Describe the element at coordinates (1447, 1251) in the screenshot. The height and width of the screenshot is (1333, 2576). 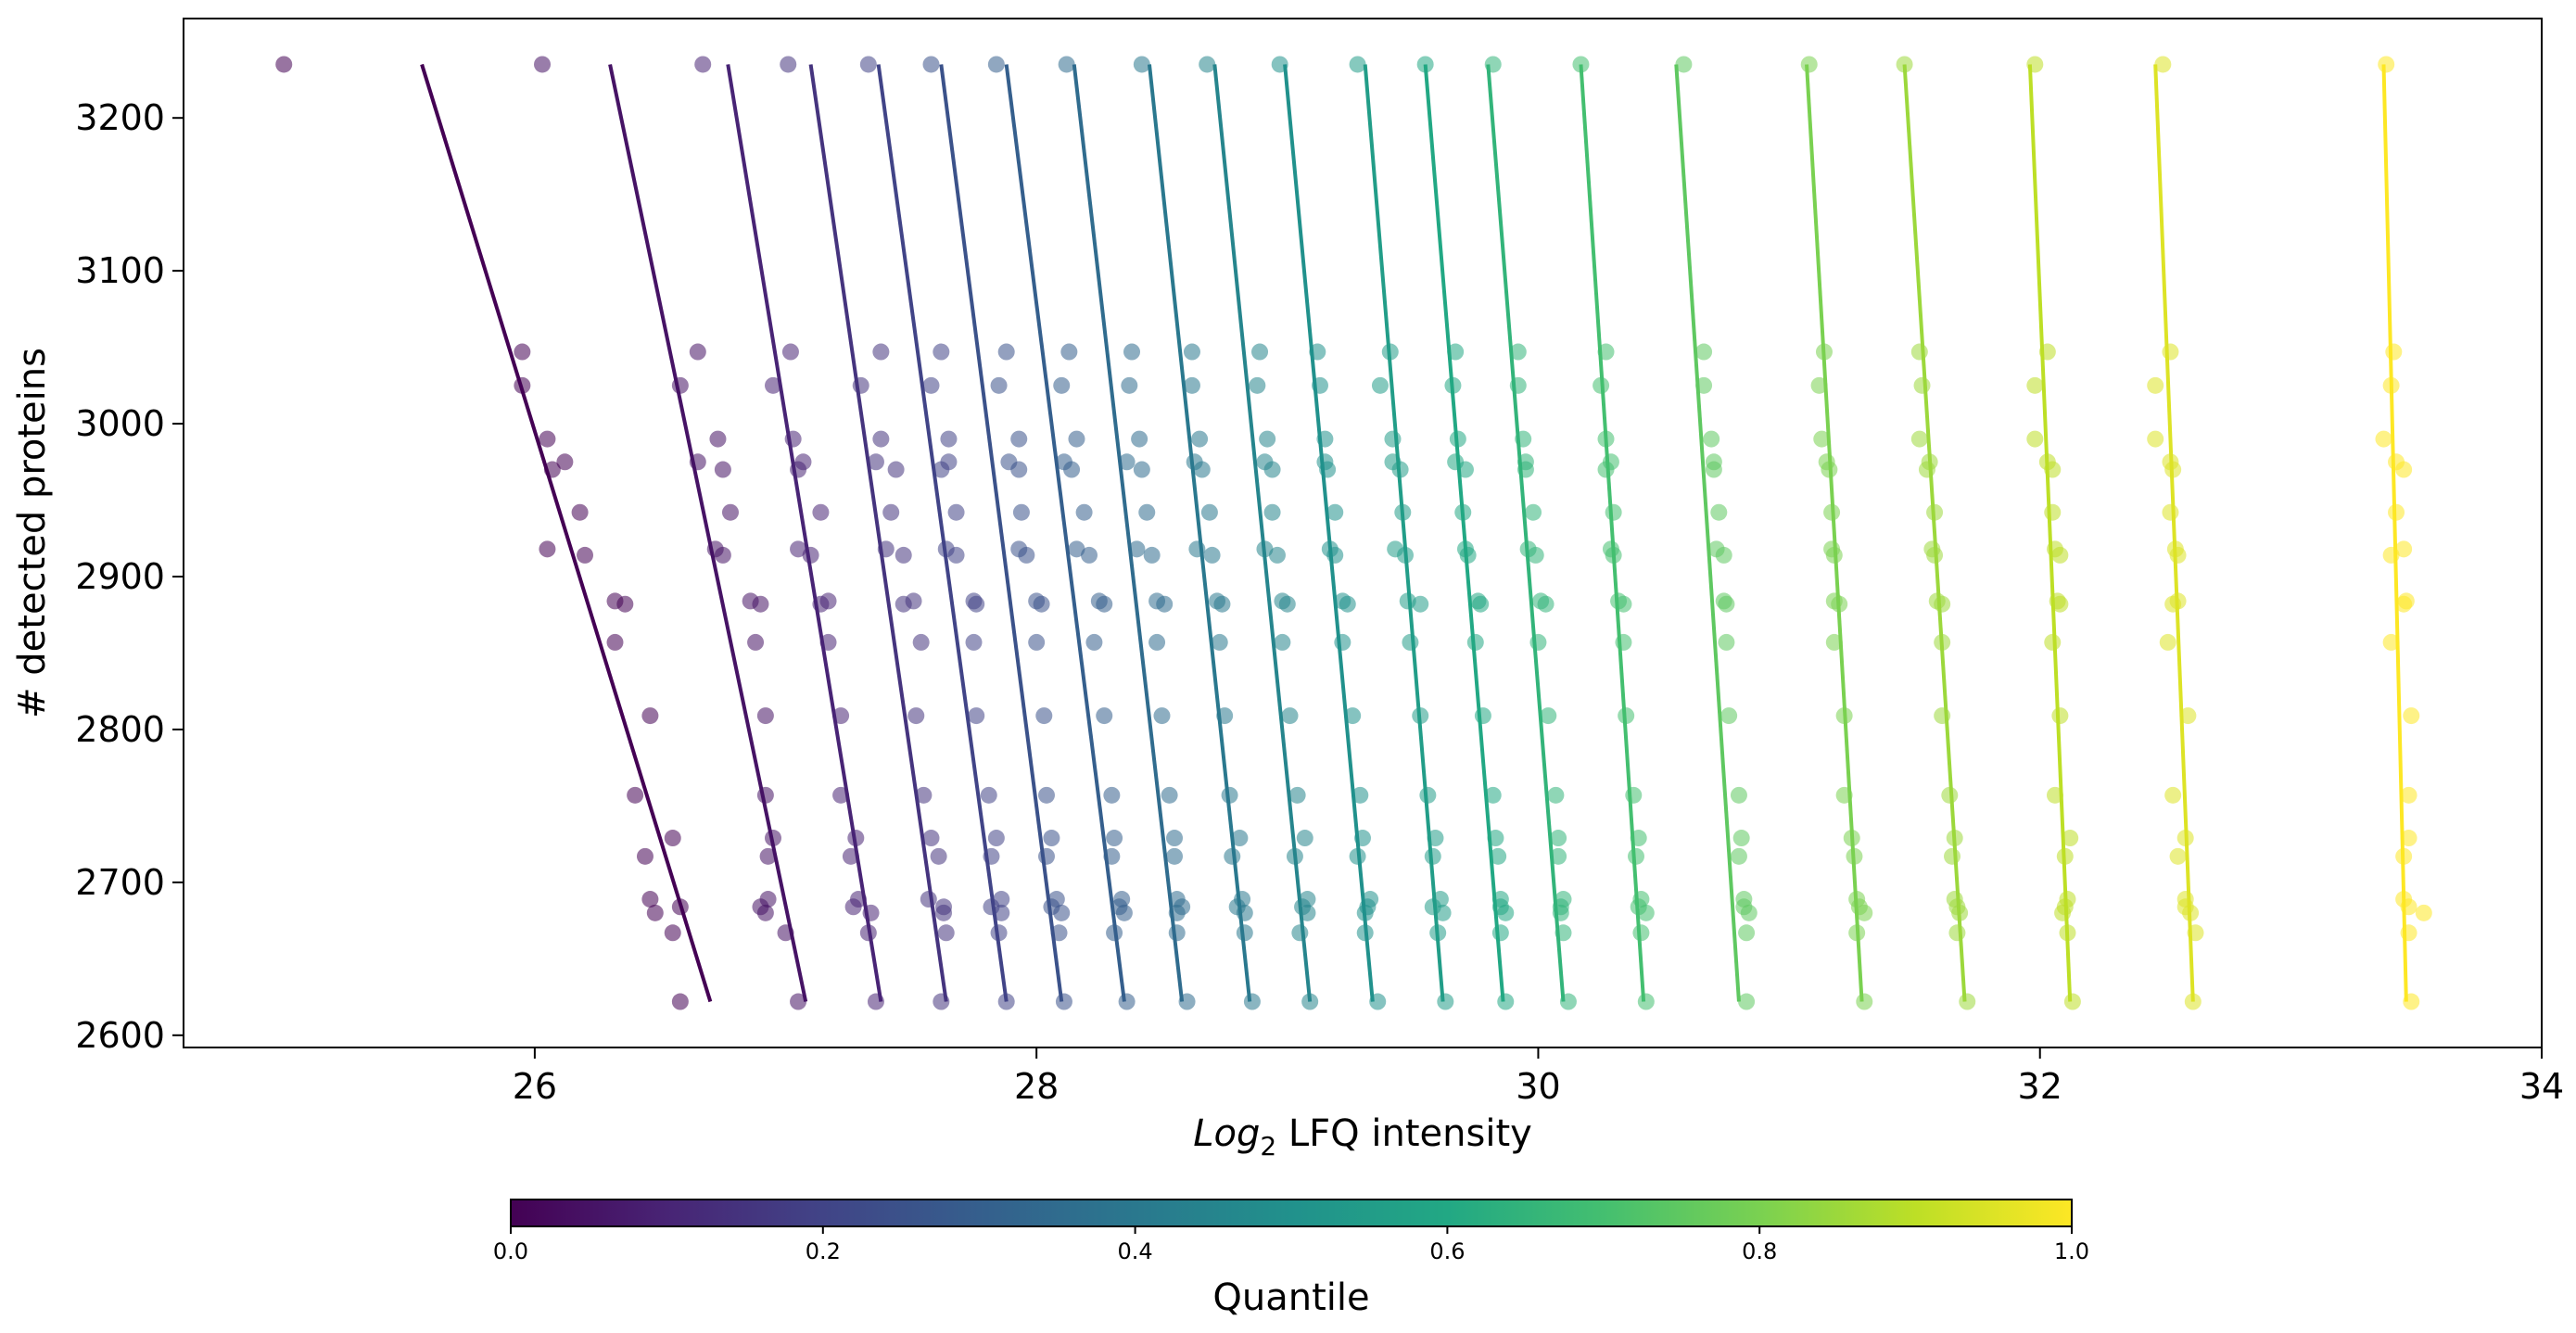
I see `colorbar-tick-label: 0.6` at that location.